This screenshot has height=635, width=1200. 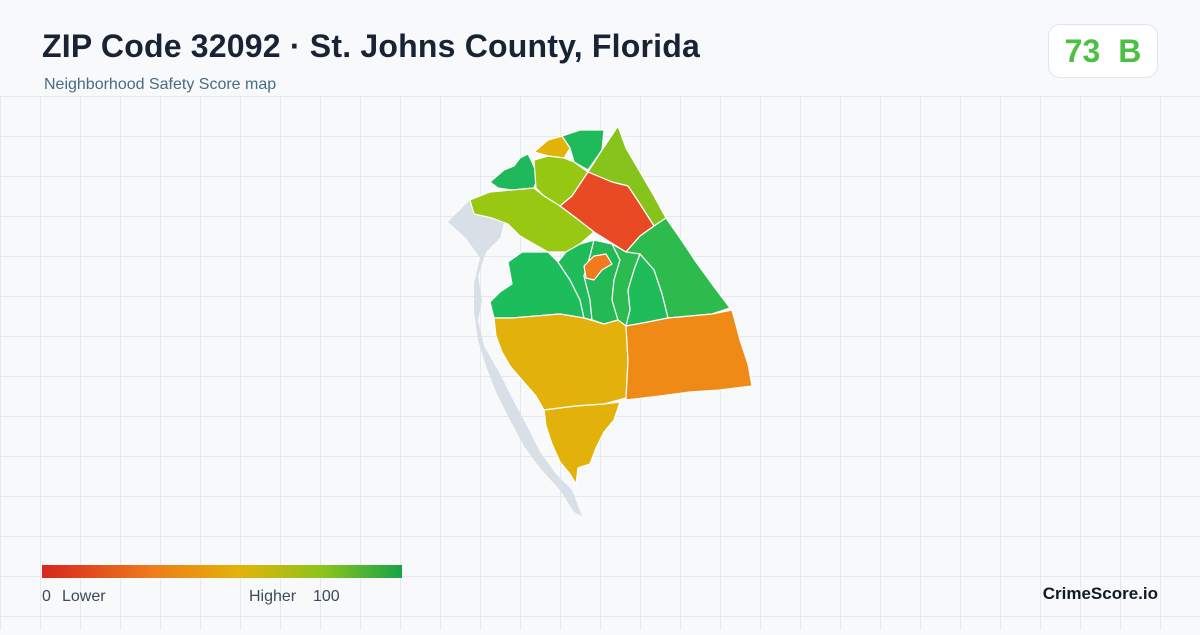 I want to click on region-south-east, so click(x=689, y=355).